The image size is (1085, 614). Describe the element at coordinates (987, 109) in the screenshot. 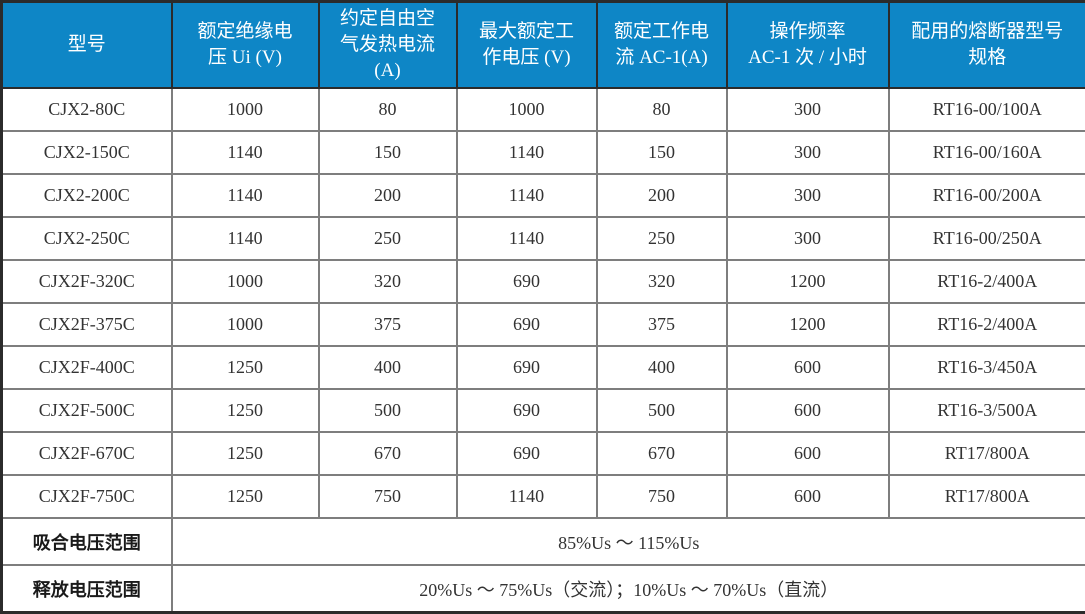

I see `value-cell: RT16-00/100A` at that location.